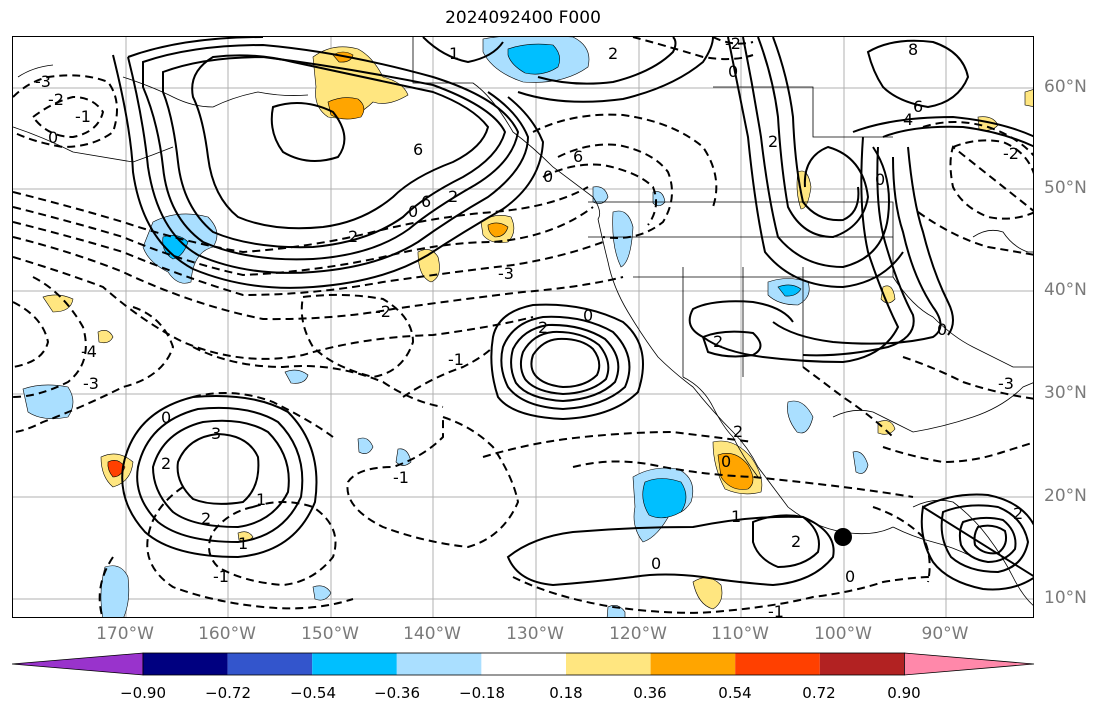 Image resolution: width=1105 pixels, height=712 pixels. Describe the element at coordinates (397, 693) in the screenshot. I see `colorbar-tick-label: −0.36` at that location.